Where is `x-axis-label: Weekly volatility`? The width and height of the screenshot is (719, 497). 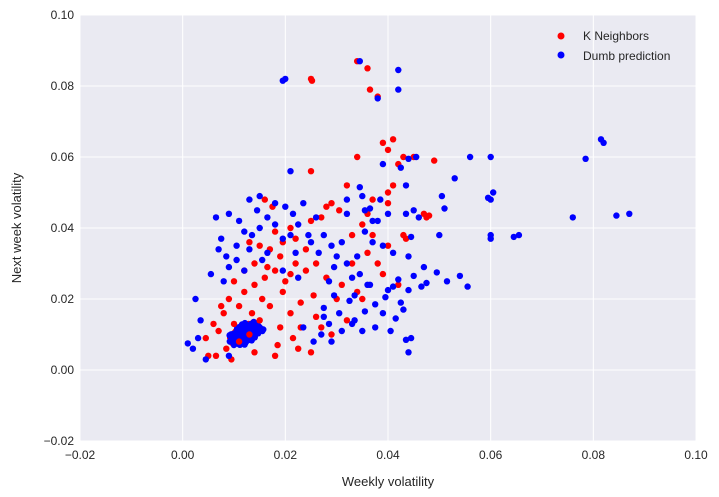
x-axis-label: Weekly volatility is located at coordinates (388, 481).